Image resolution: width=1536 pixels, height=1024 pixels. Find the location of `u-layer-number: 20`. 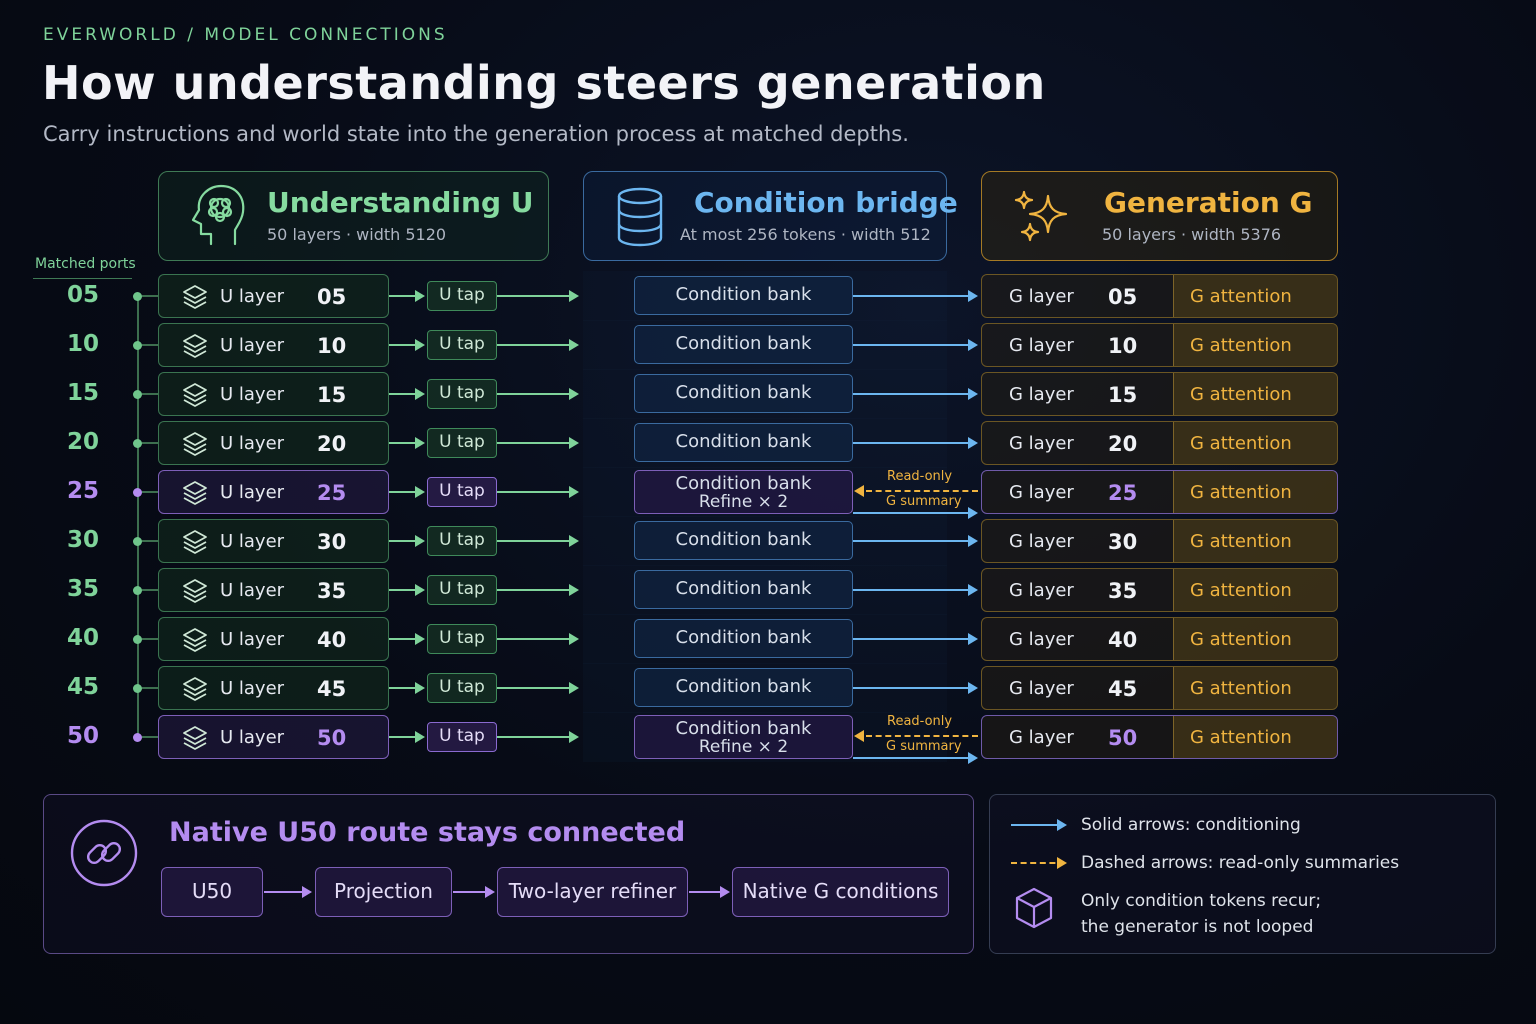

u-layer-number: 20 is located at coordinates (332, 444).